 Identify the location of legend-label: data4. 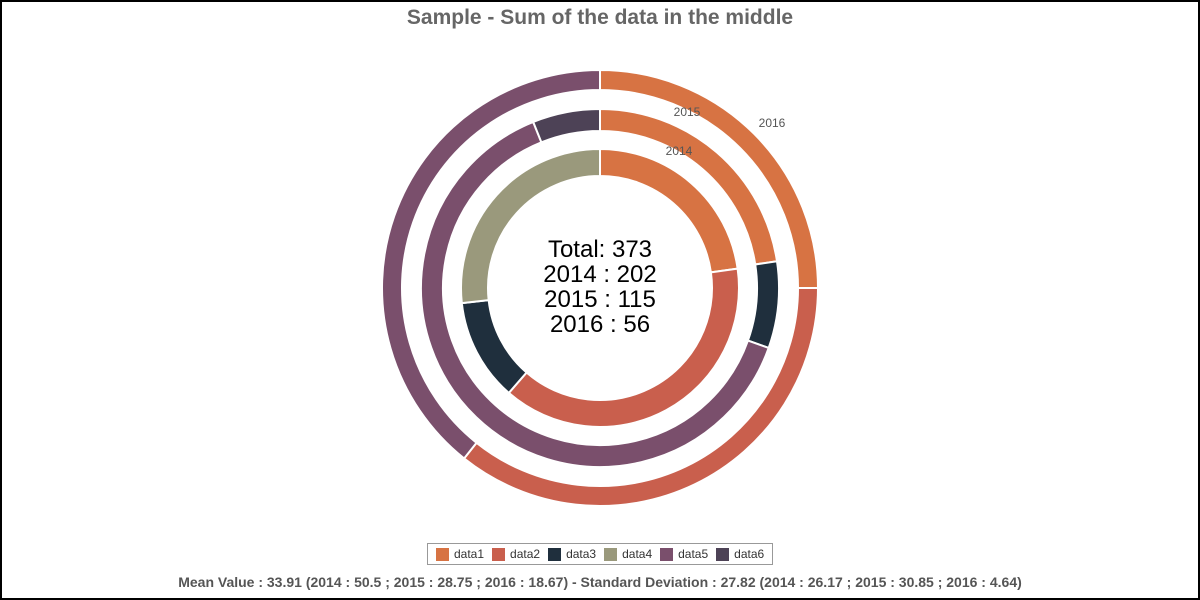
(637, 554).